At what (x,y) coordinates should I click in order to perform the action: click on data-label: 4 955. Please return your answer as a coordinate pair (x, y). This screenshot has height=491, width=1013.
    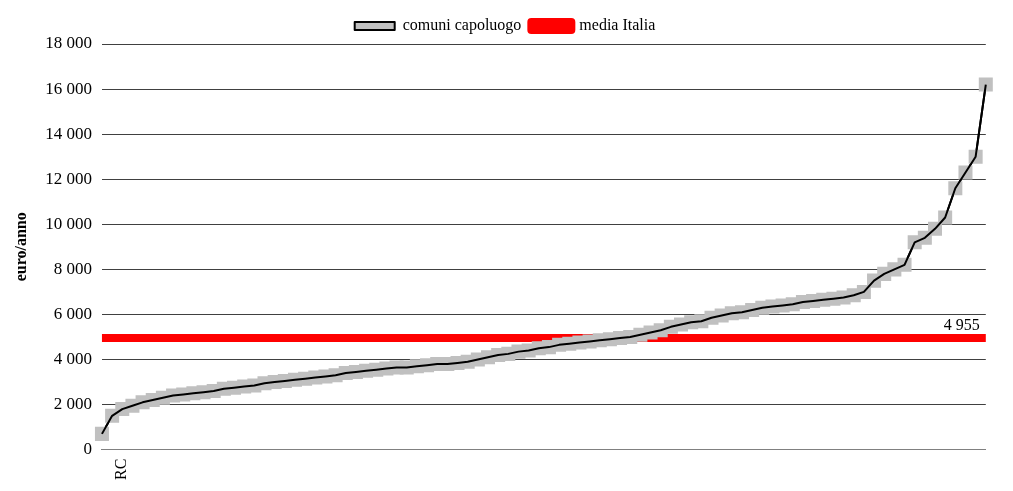
    Looking at the image, I should click on (961, 325).